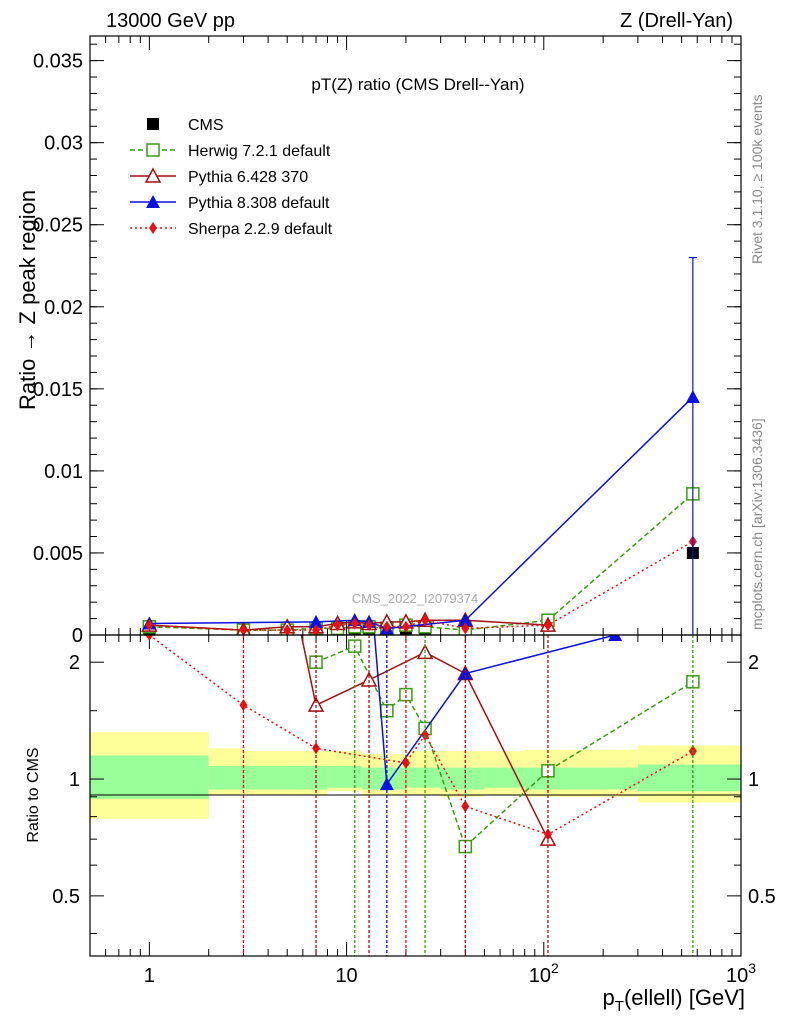  What do you see at coordinates (415, 598) in the screenshot?
I see `analysis-watermark: CMS_2022_I2079374` at bounding box center [415, 598].